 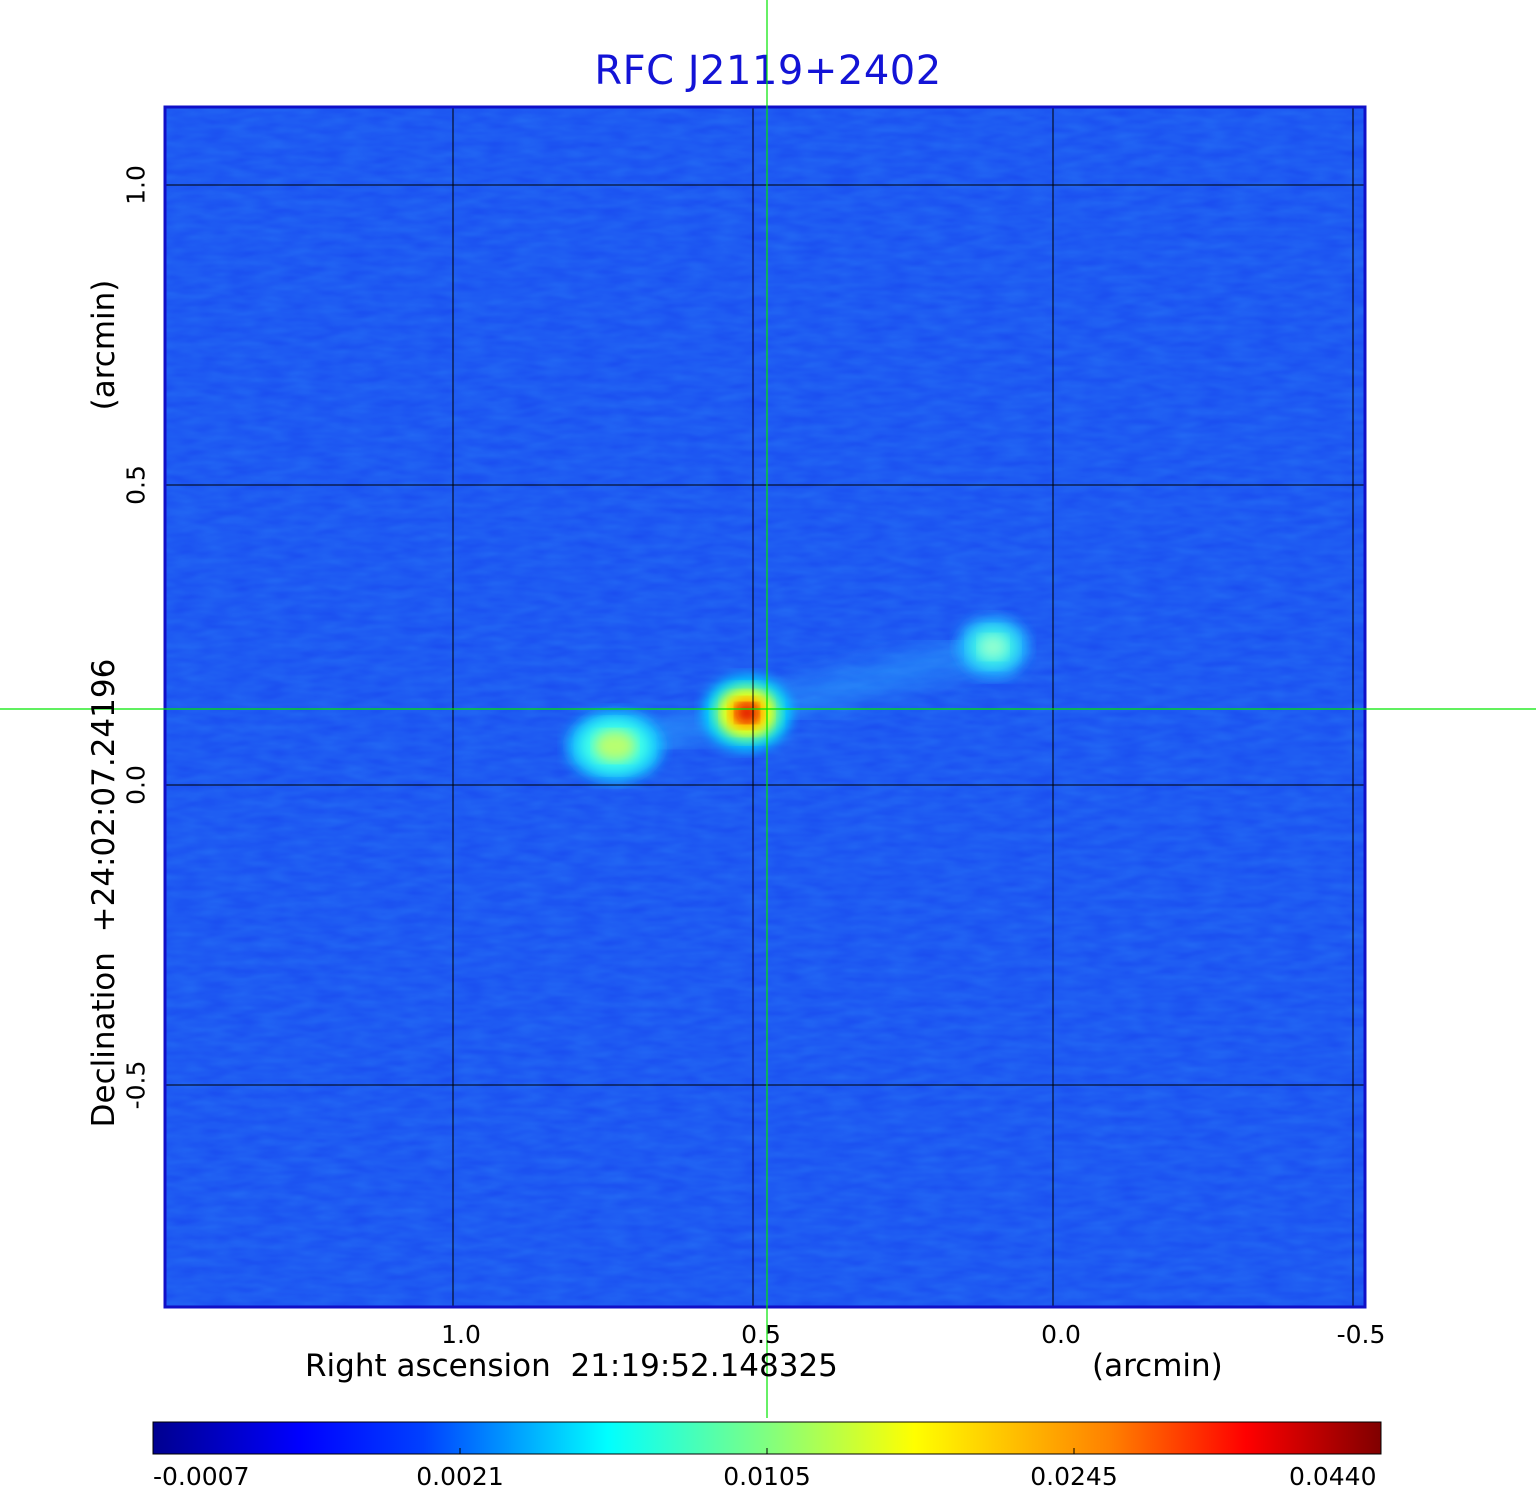 I want to click on source-components, so click(x=797, y=699).